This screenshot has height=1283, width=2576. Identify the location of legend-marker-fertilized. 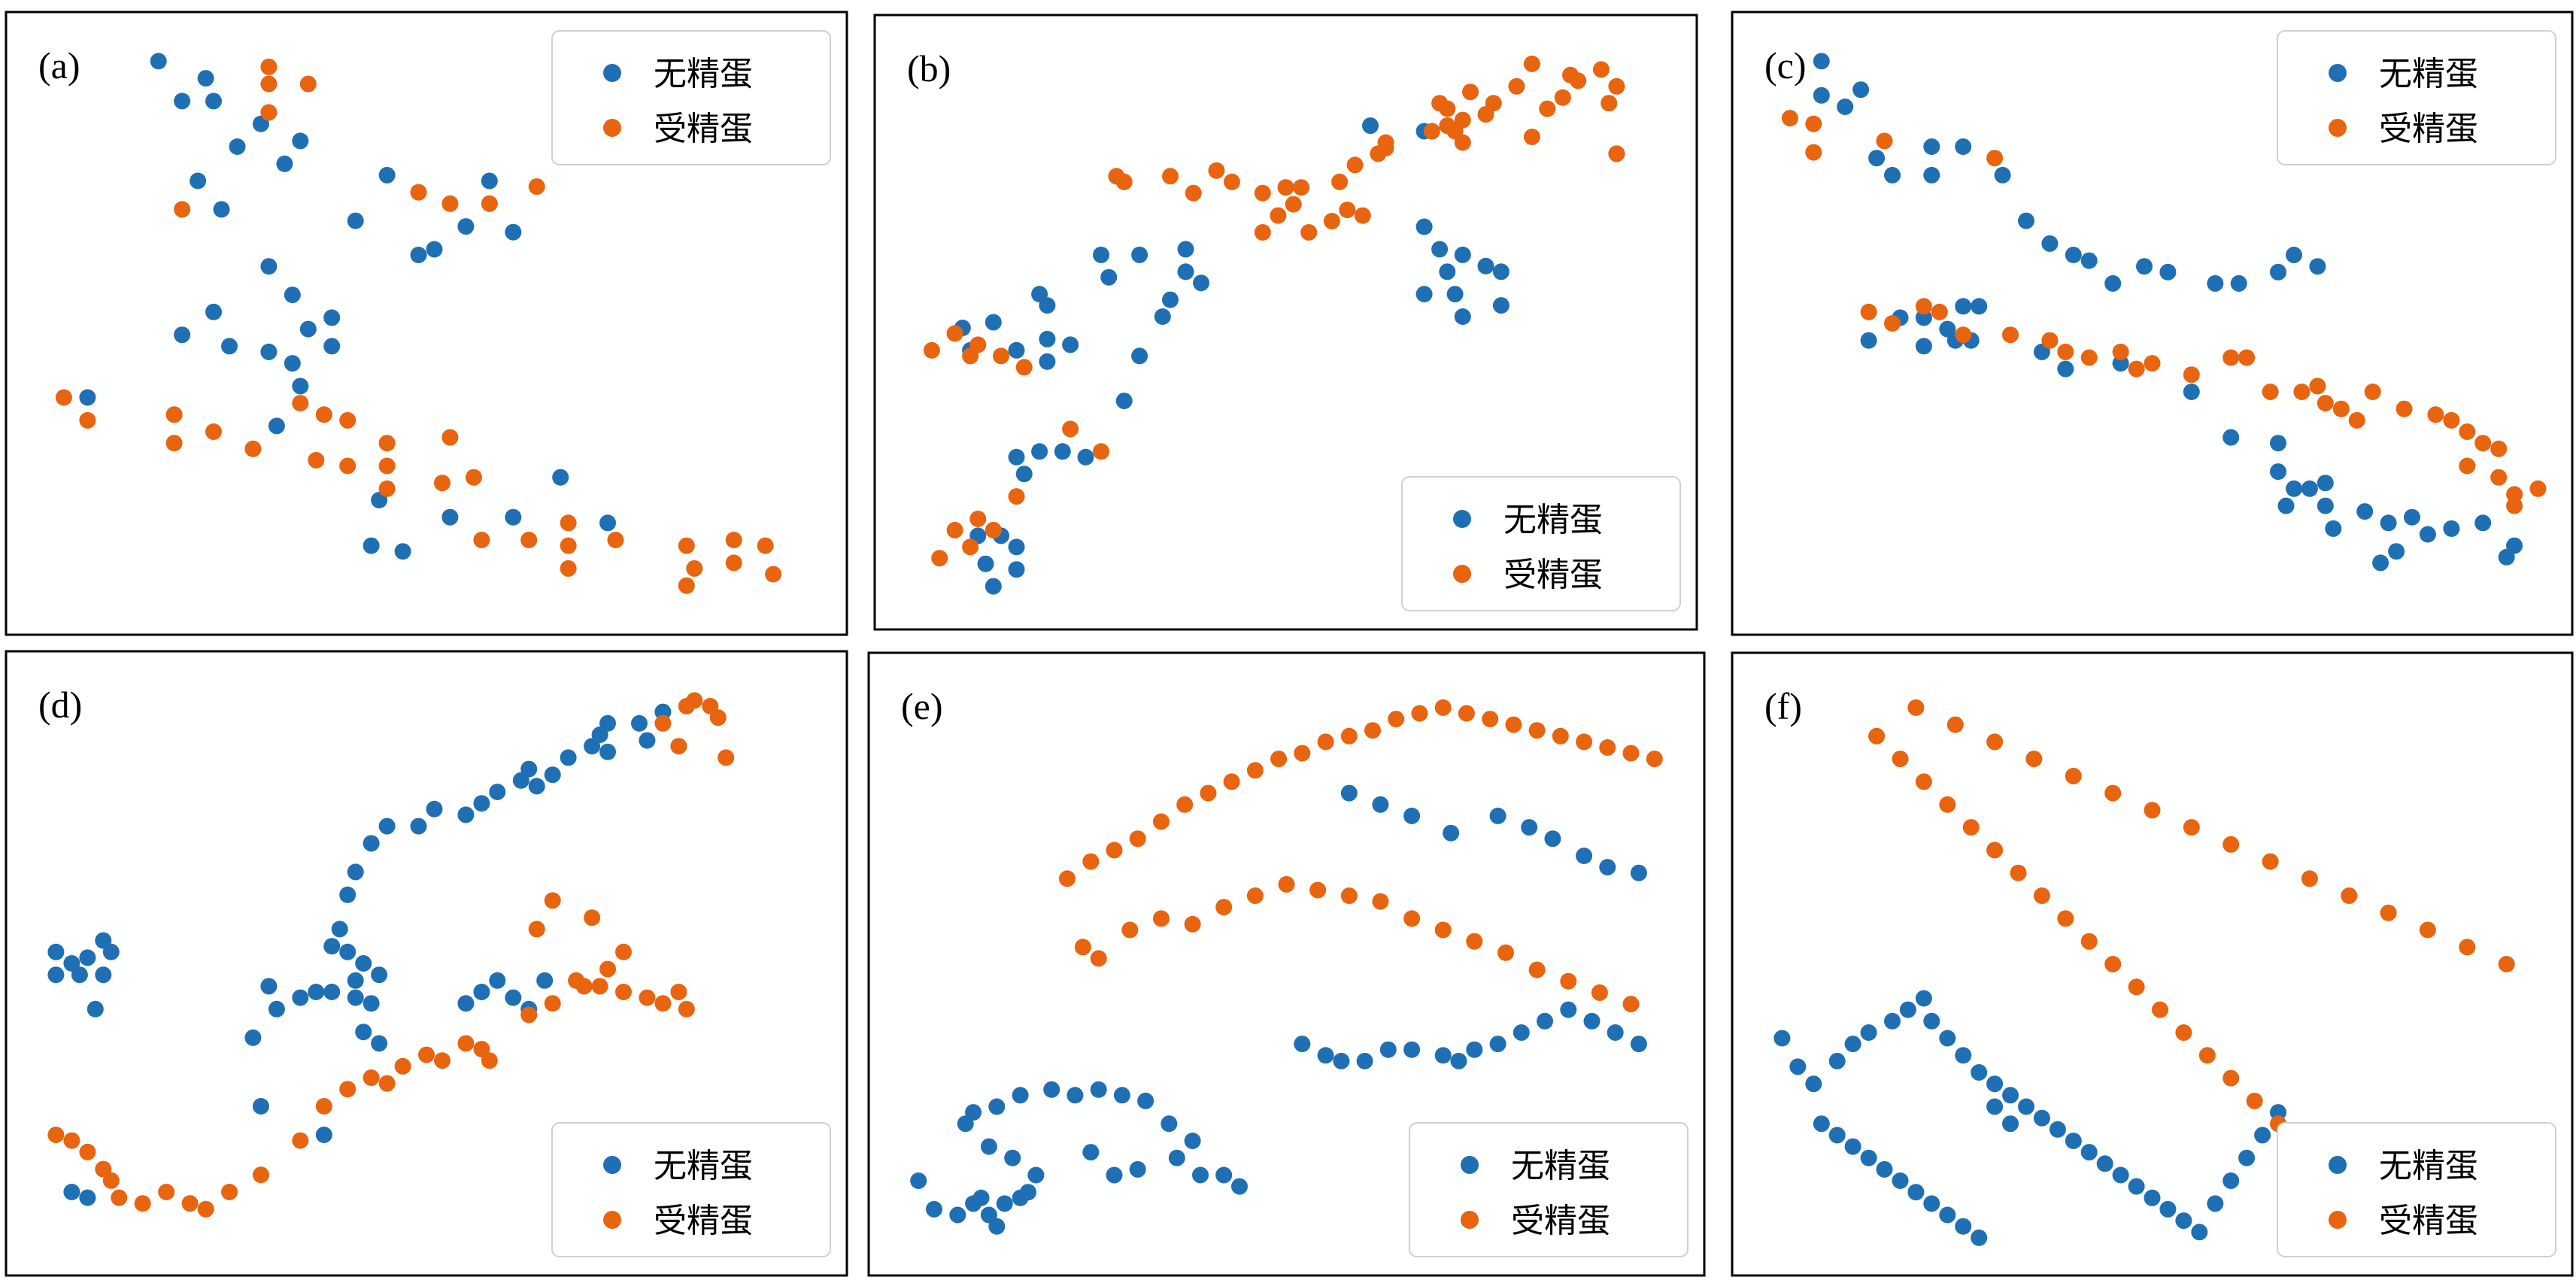
(612, 128).